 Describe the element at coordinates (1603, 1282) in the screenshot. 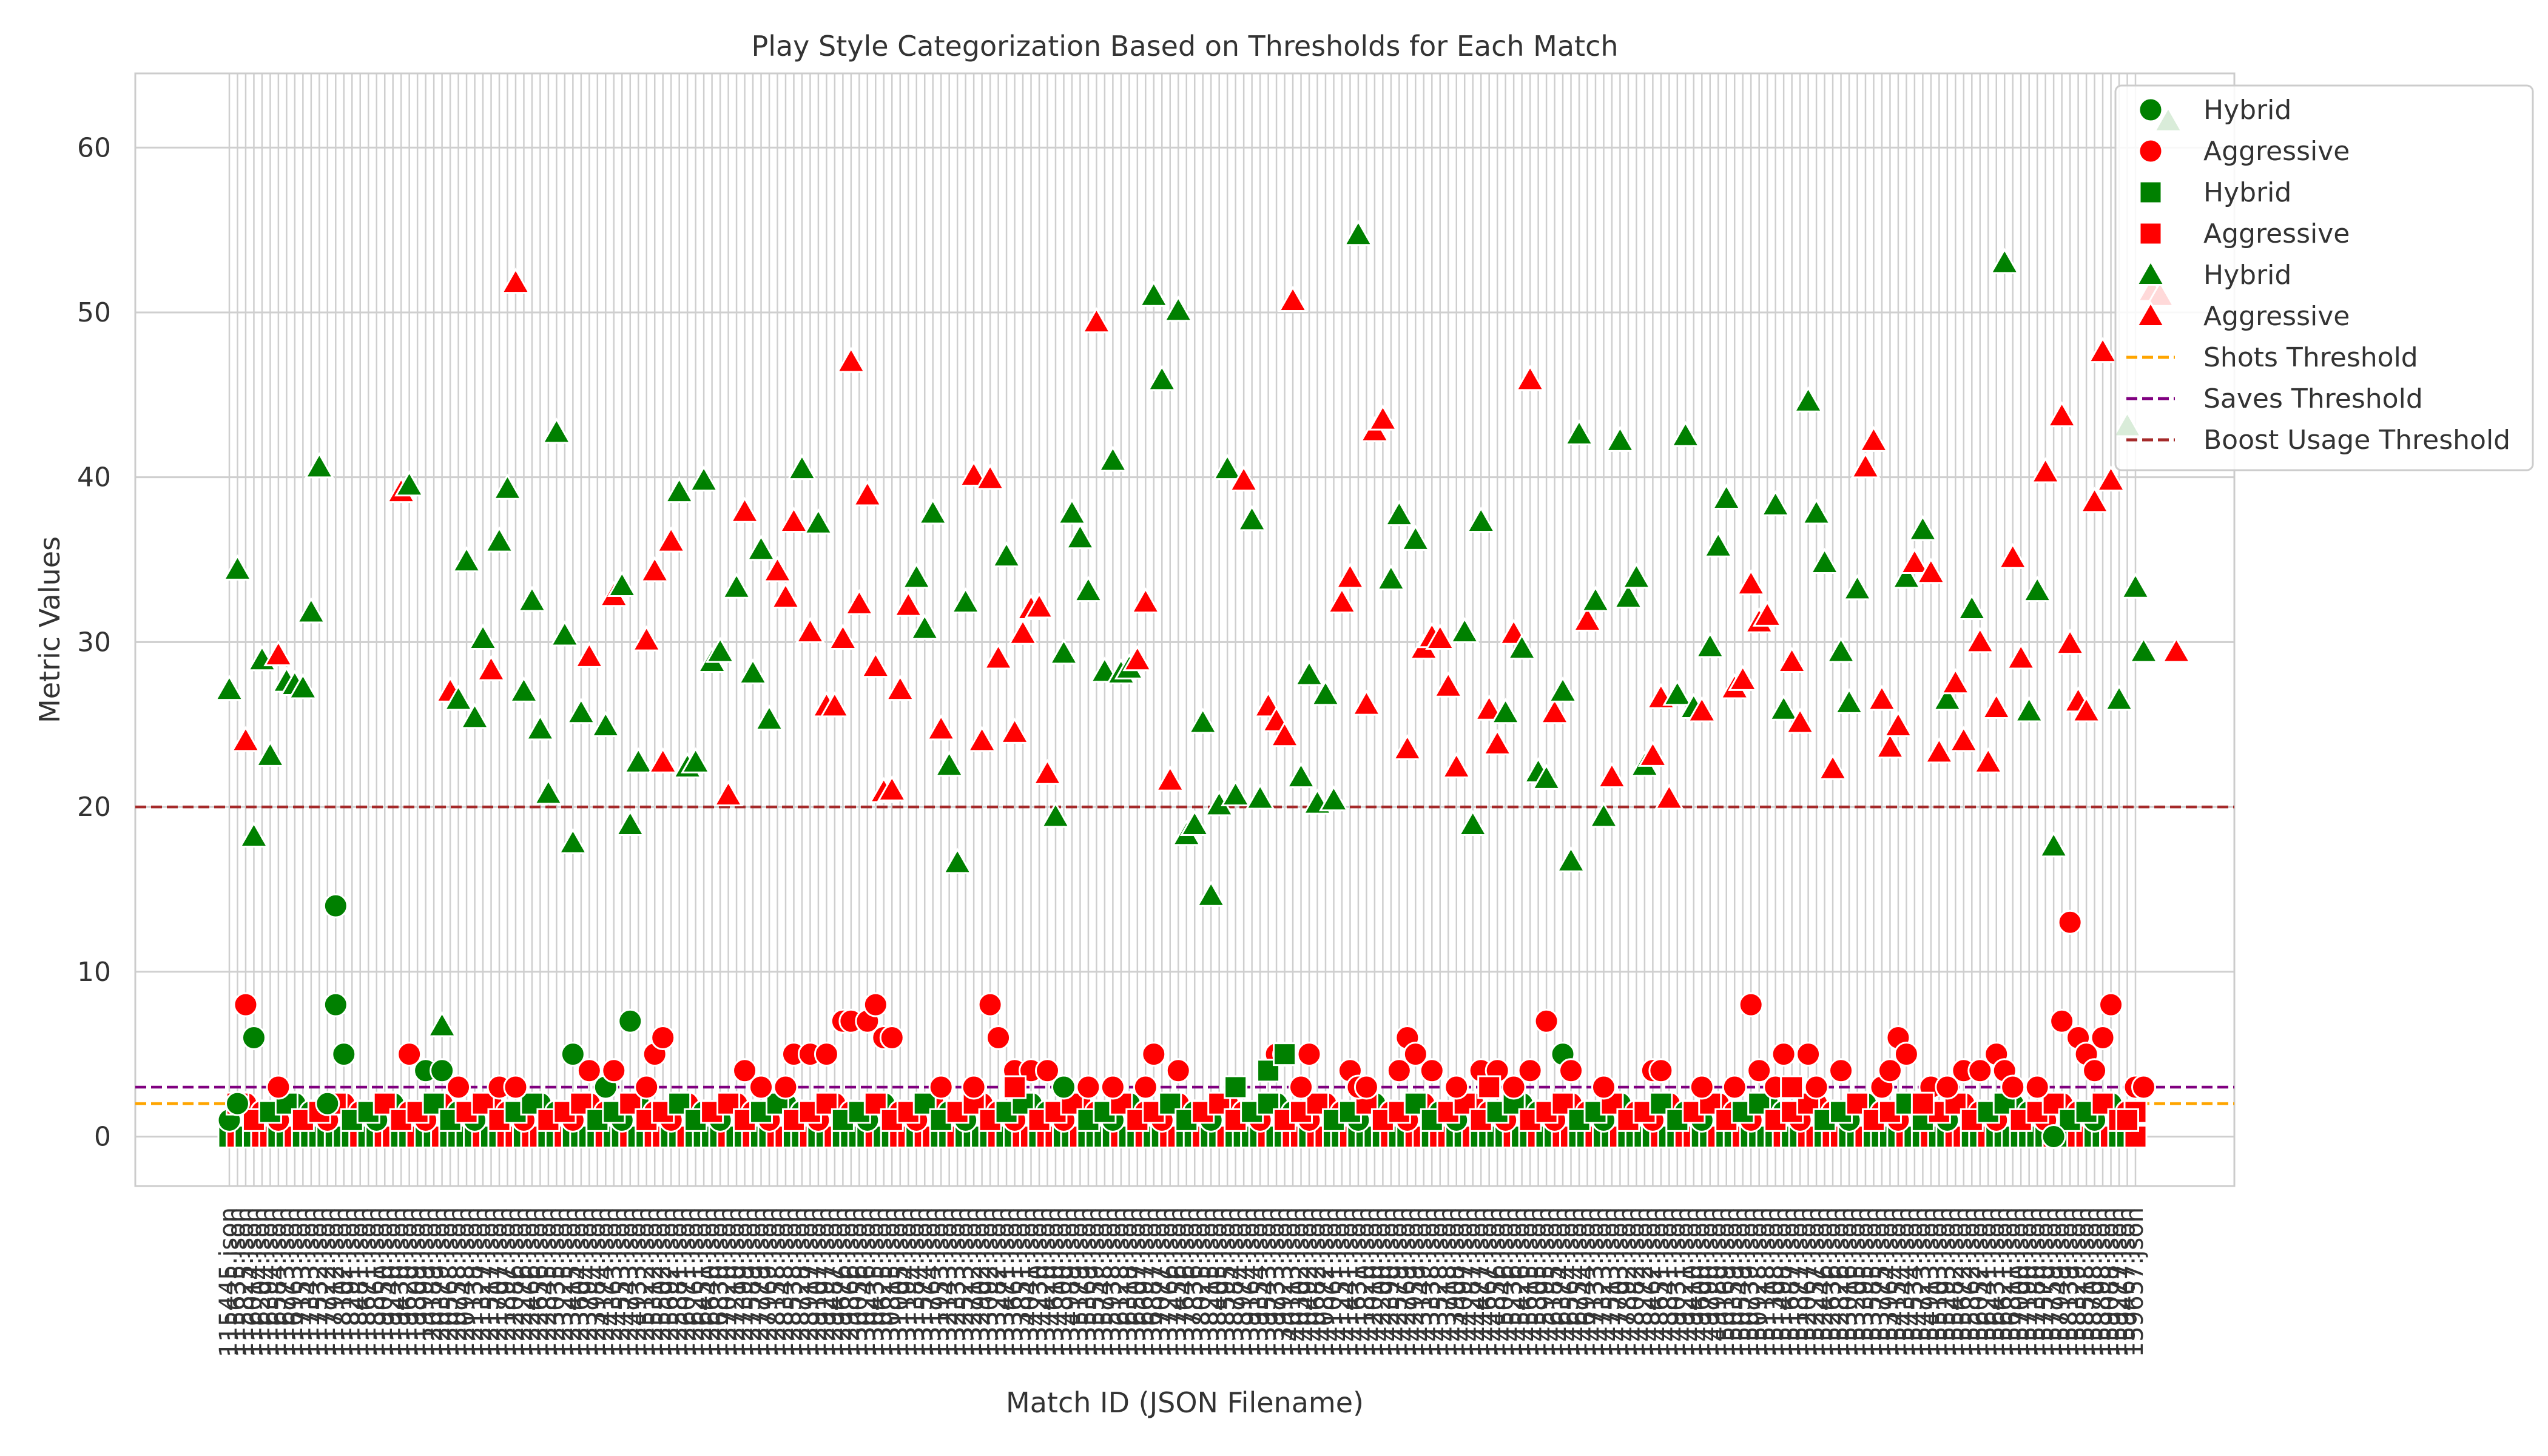

I see `x-tick-label: 147323.json` at that location.